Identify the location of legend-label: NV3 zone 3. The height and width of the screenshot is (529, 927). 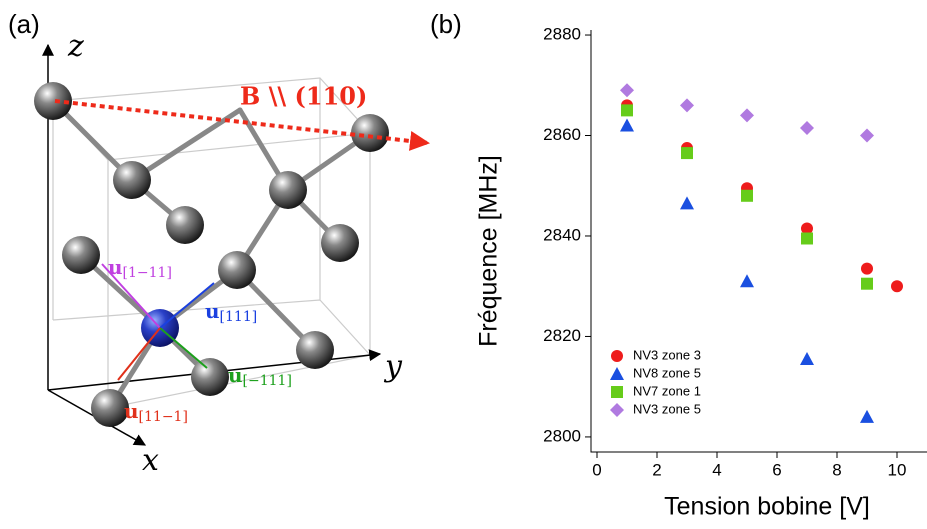
(667, 354).